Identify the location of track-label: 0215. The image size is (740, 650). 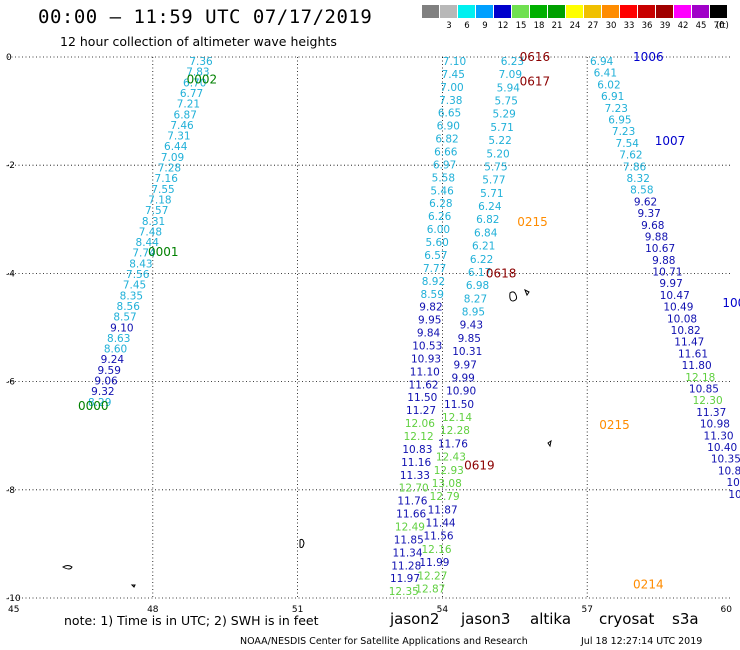
(532, 222).